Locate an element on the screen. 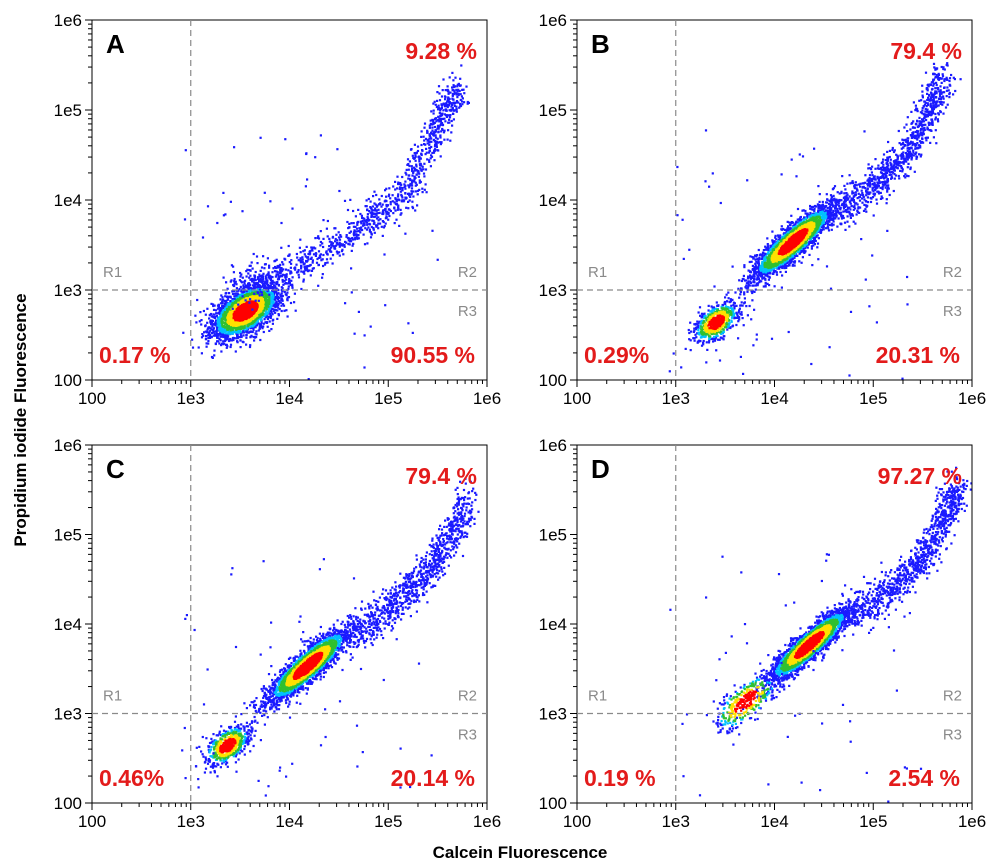 The width and height of the screenshot is (995, 864). x-tick-label: 1e5 is located at coordinates (388, 398).